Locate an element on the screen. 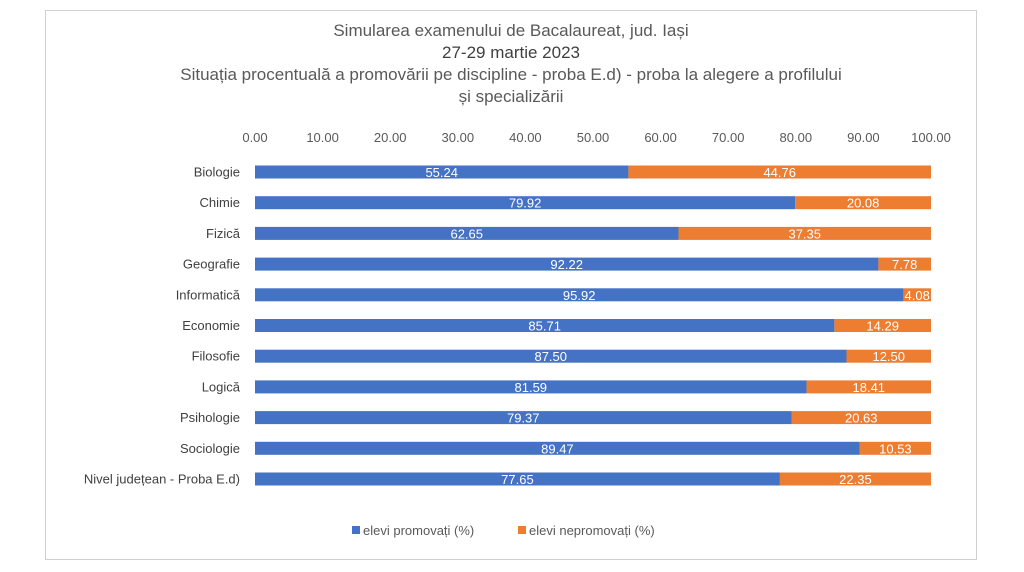 This screenshot has height=572, width=1024. title-line-2: 27-29 martie 2023 is located at coordinates (511, 52).